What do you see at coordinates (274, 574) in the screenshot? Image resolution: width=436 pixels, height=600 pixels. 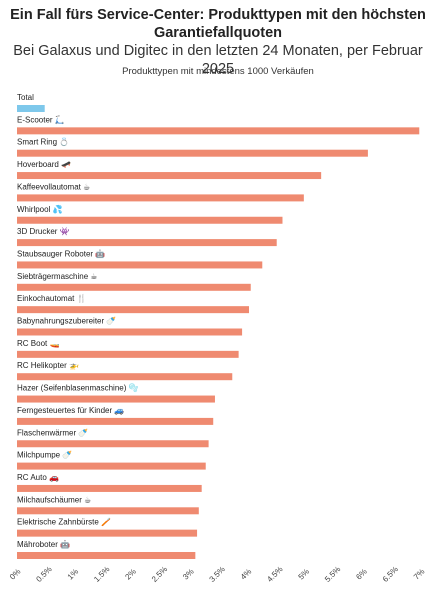 I see `x-tick-label: 4.5%` at bounding box center [274, 574].